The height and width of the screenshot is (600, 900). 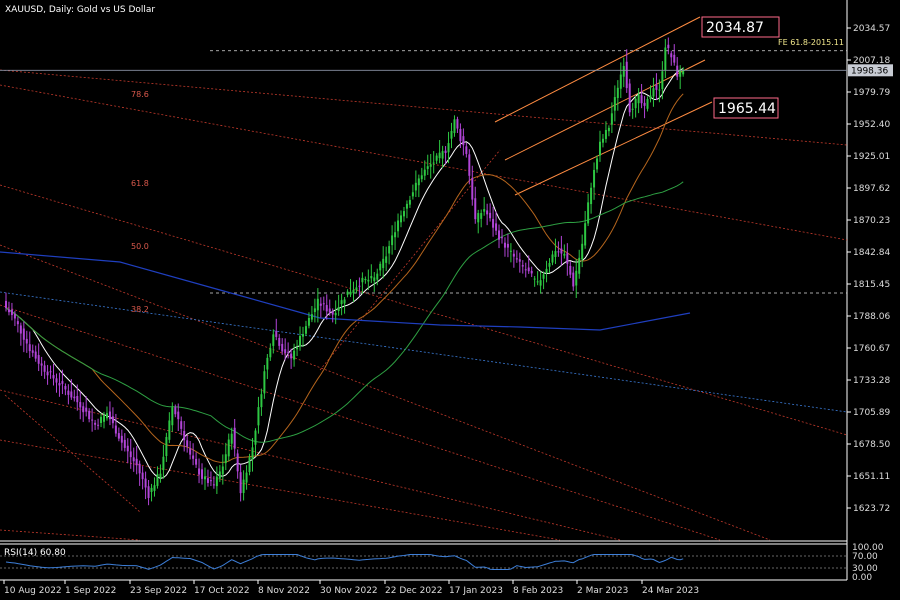 What do you see at coordinates (735, 28) in the screenshot?
I see `high-label: 2034.87` at bounding box center [735, 28].